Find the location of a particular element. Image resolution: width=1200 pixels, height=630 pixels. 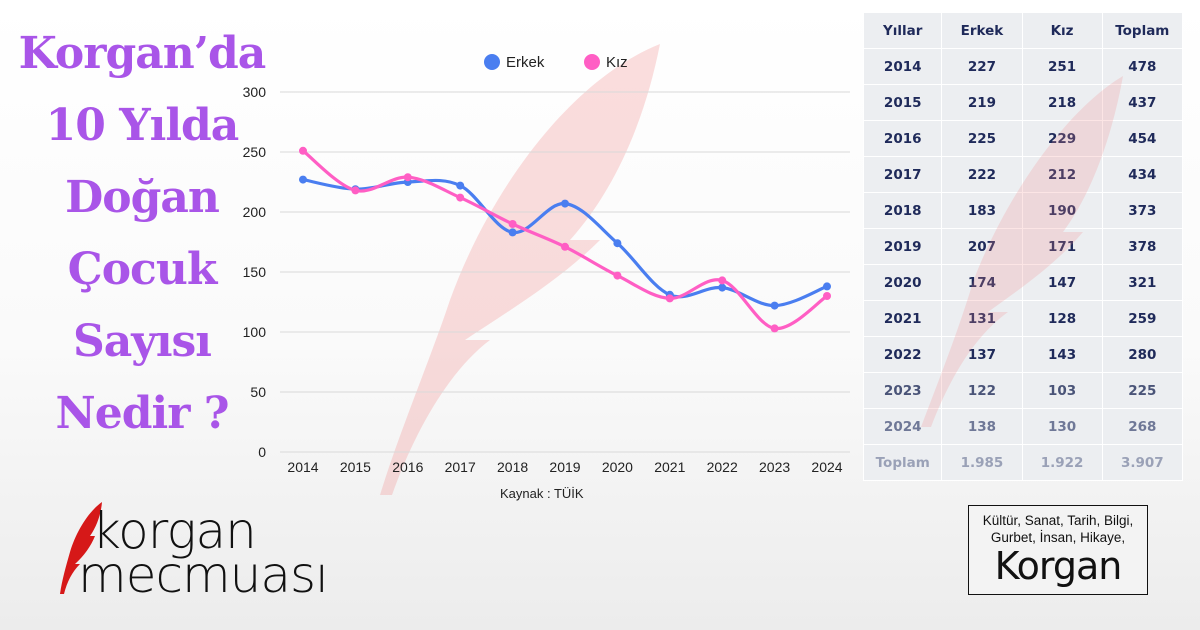

table-cell: 2014 is located at coordinates (902, 66).